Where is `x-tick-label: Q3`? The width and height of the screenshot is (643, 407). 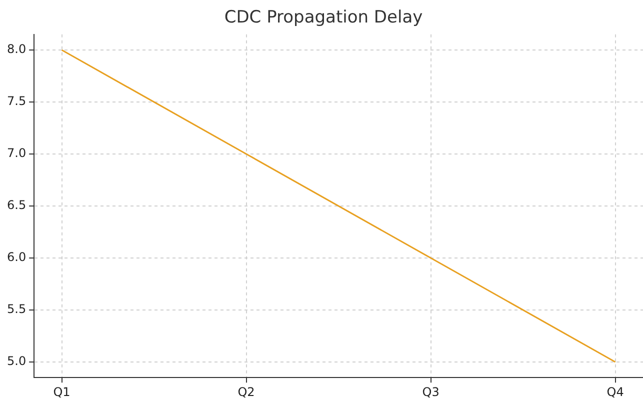 x-tick-label: Q3 is located at coordinates (431, 391).